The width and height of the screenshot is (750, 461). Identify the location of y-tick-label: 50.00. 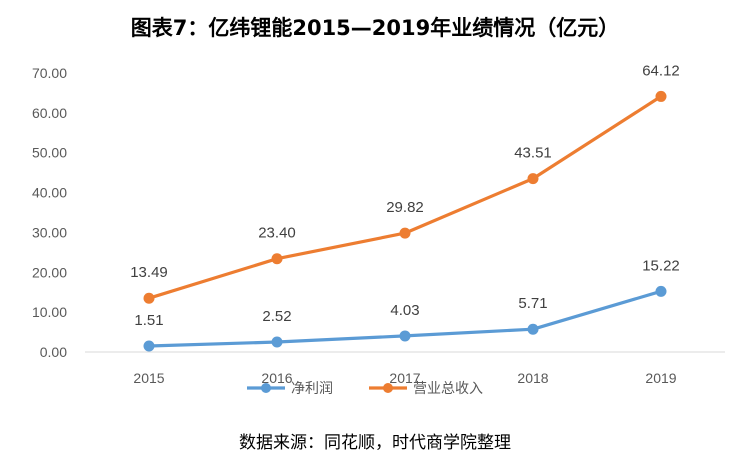
(49, 153).